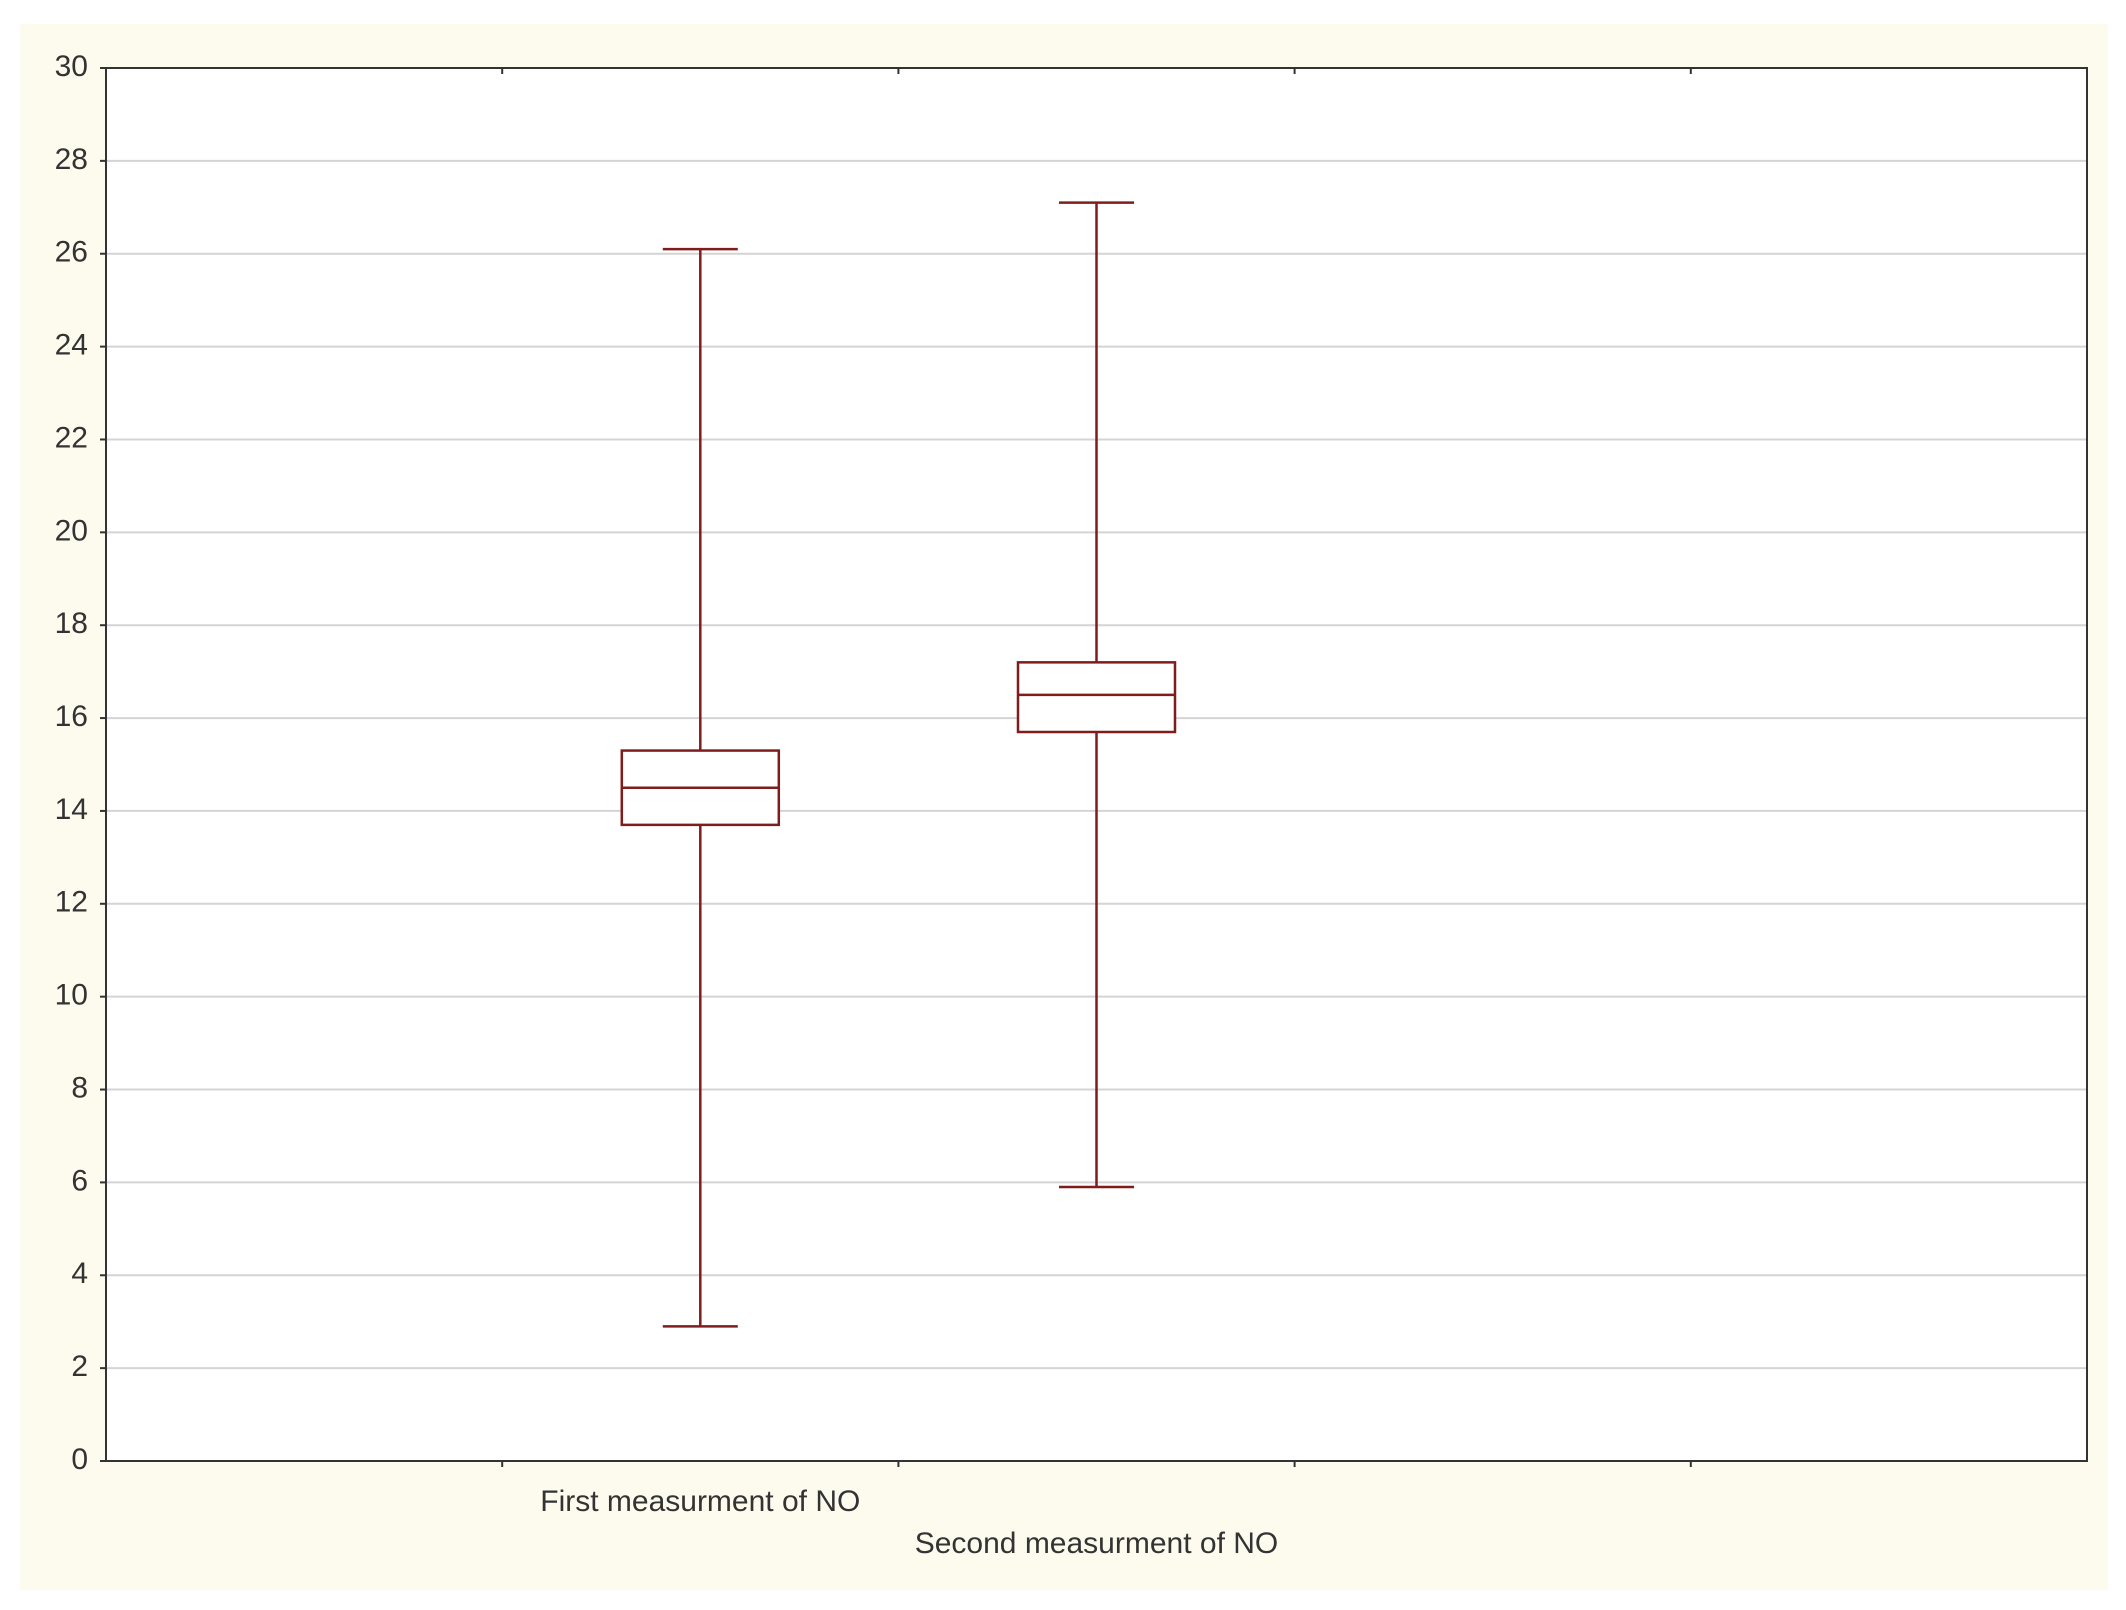 The width and height of the screenshot is (2126, 1610). I want to click on x-tick-label: Second measurment of NO, so click(1097, 1543).